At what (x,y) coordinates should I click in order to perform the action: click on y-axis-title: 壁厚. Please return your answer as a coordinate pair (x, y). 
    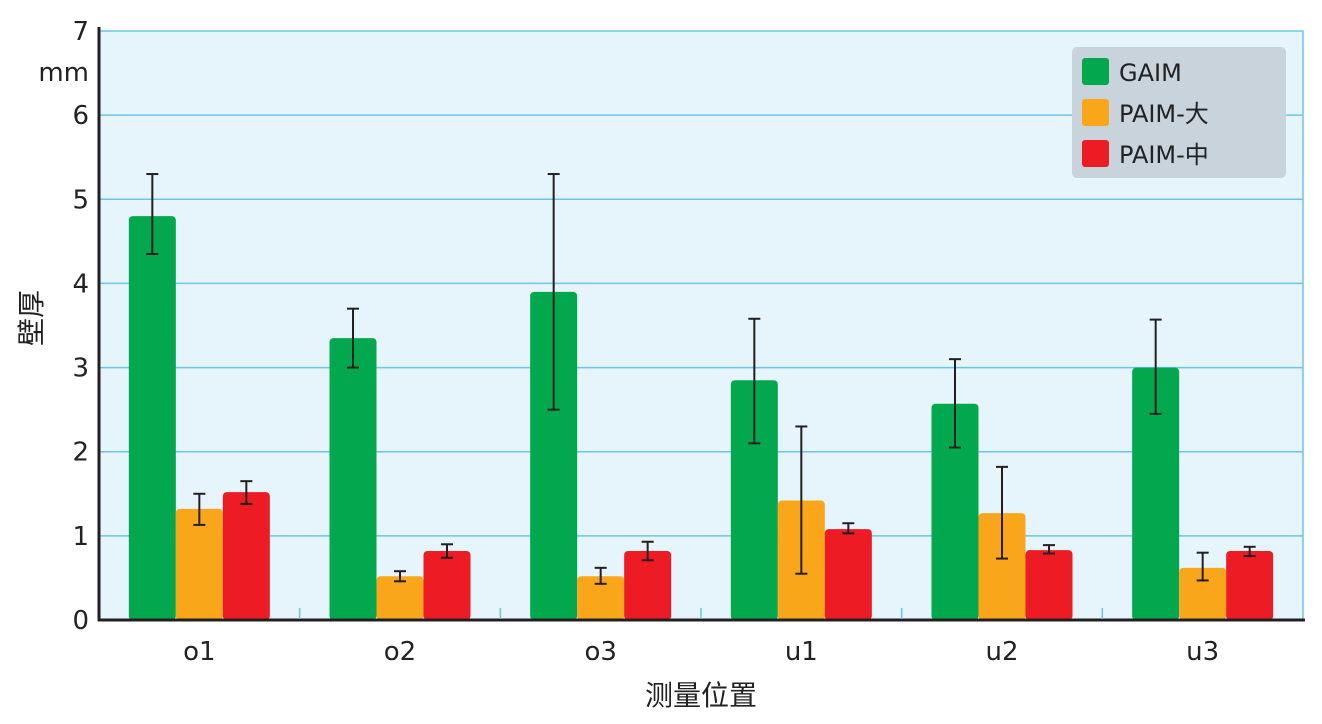
    Looking at the image, I should click on (31, 318).